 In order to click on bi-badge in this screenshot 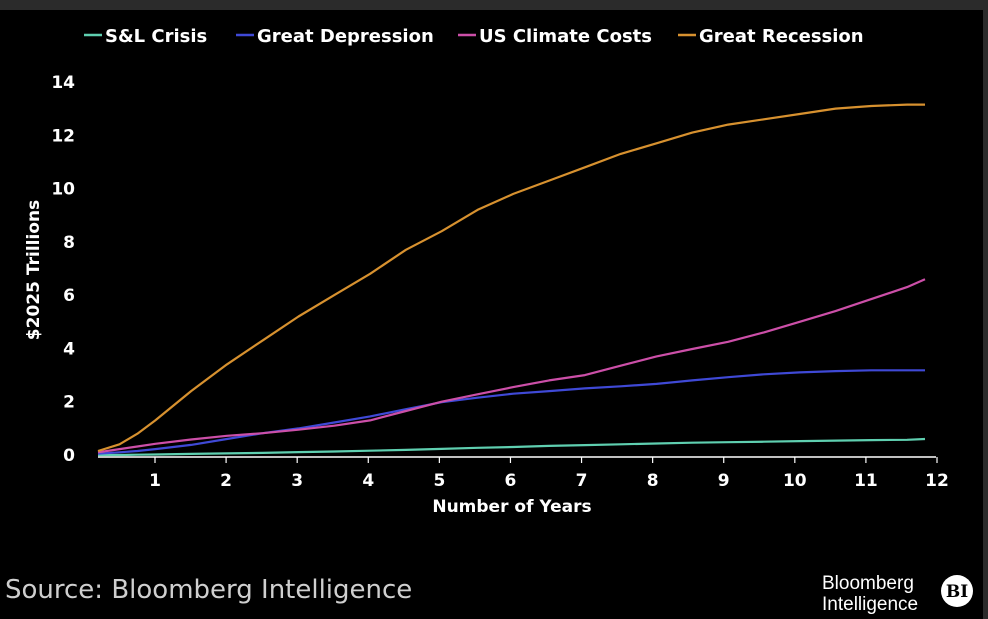, I will do `click(957, 591)`.